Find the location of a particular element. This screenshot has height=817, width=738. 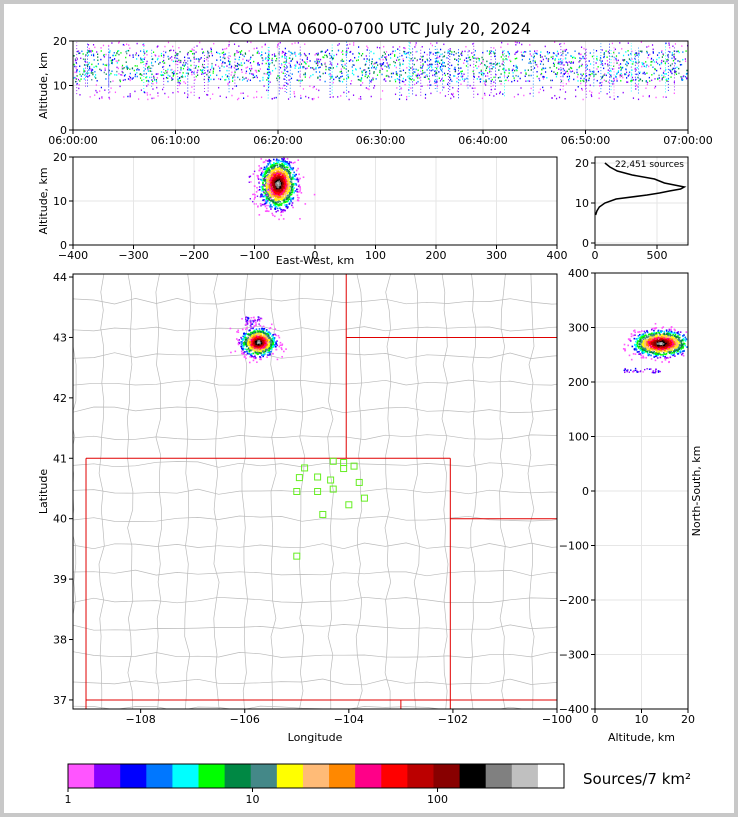

map-ytick-label: 44 is located at coordinates (60, 277).